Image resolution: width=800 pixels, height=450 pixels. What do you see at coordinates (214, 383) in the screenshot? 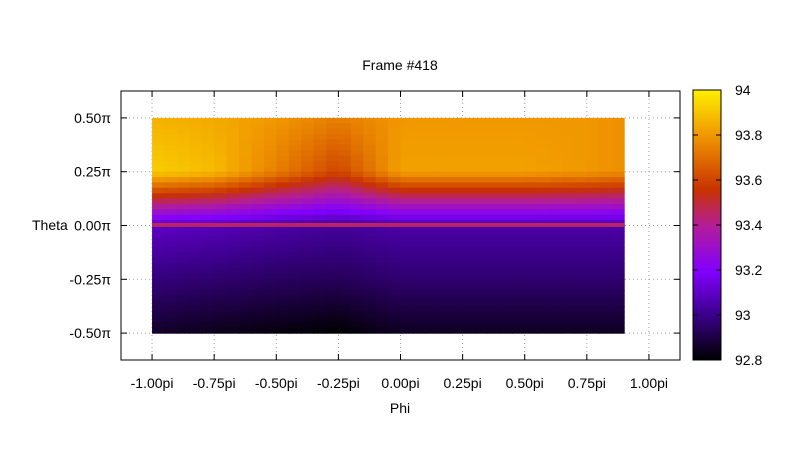
I see `x-tick-label: -0.75pi` at bounding box center [214, 383].